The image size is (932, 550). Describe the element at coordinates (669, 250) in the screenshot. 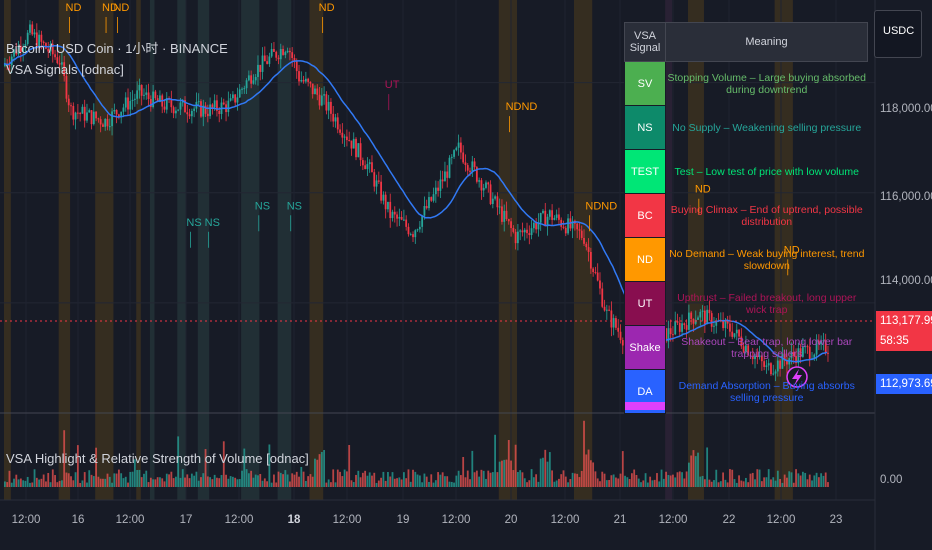

I see `highlight-band` at that location.